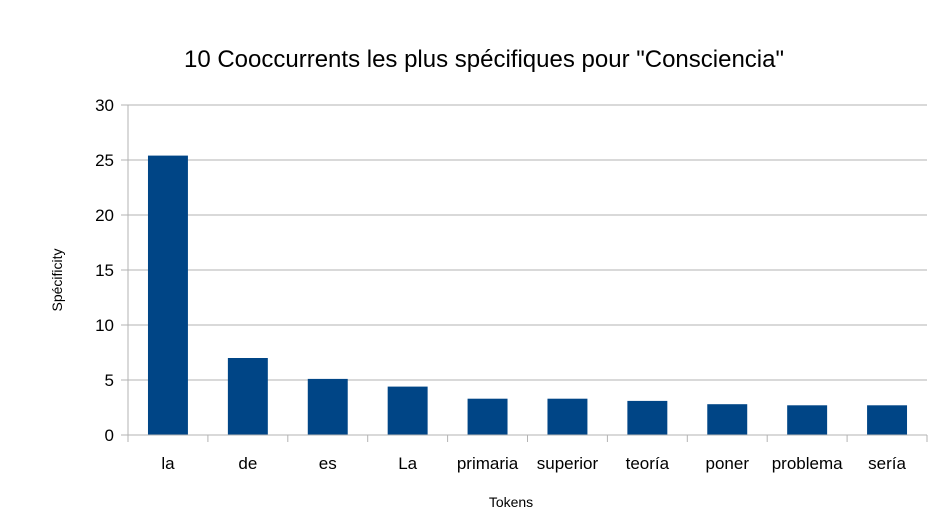 The width and height of the screenshot is (934, 518). I want to click on x-tick-label: poner, so click(728, 463).